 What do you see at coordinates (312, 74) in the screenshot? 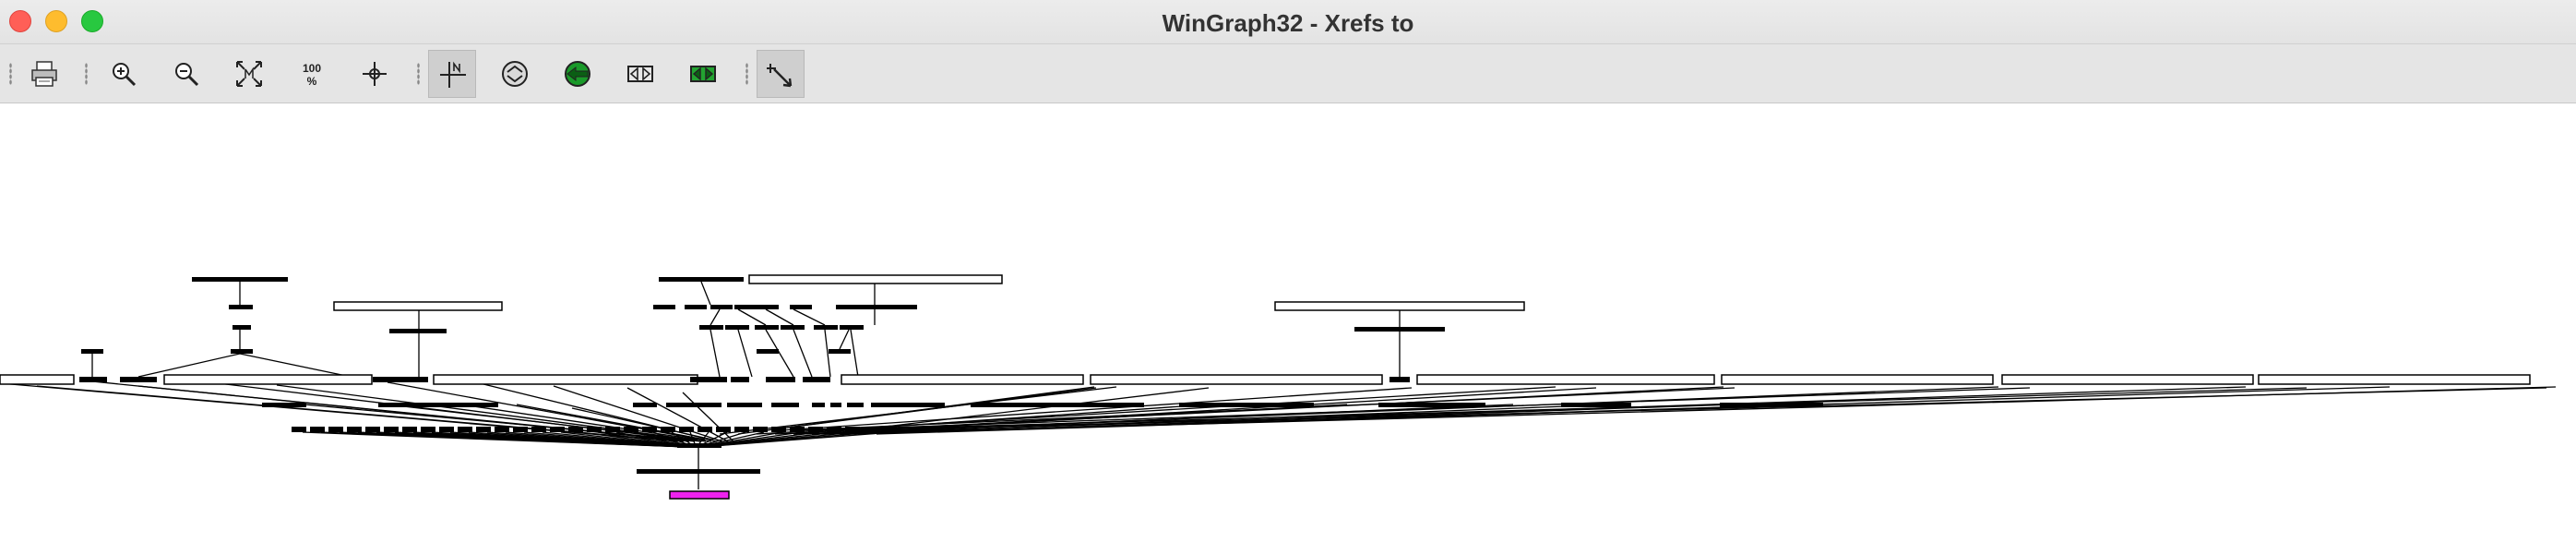
I see `zoom-100-button: 100 %` at bounding box center [312, 74].